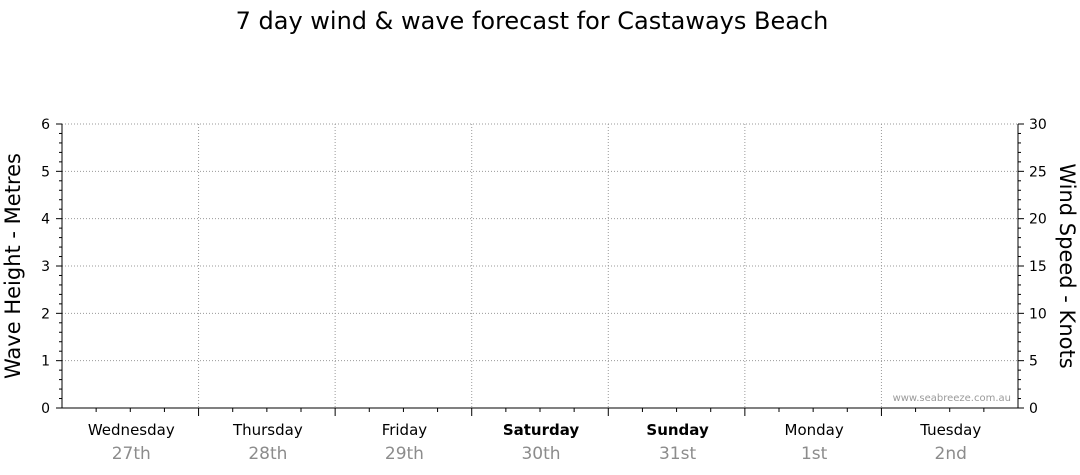 The width and height of the screenshot is (1080, 475). Describe the element at coordinates (1033, 409) in the screenshot. I see `right-tick-label: 0` at that location.